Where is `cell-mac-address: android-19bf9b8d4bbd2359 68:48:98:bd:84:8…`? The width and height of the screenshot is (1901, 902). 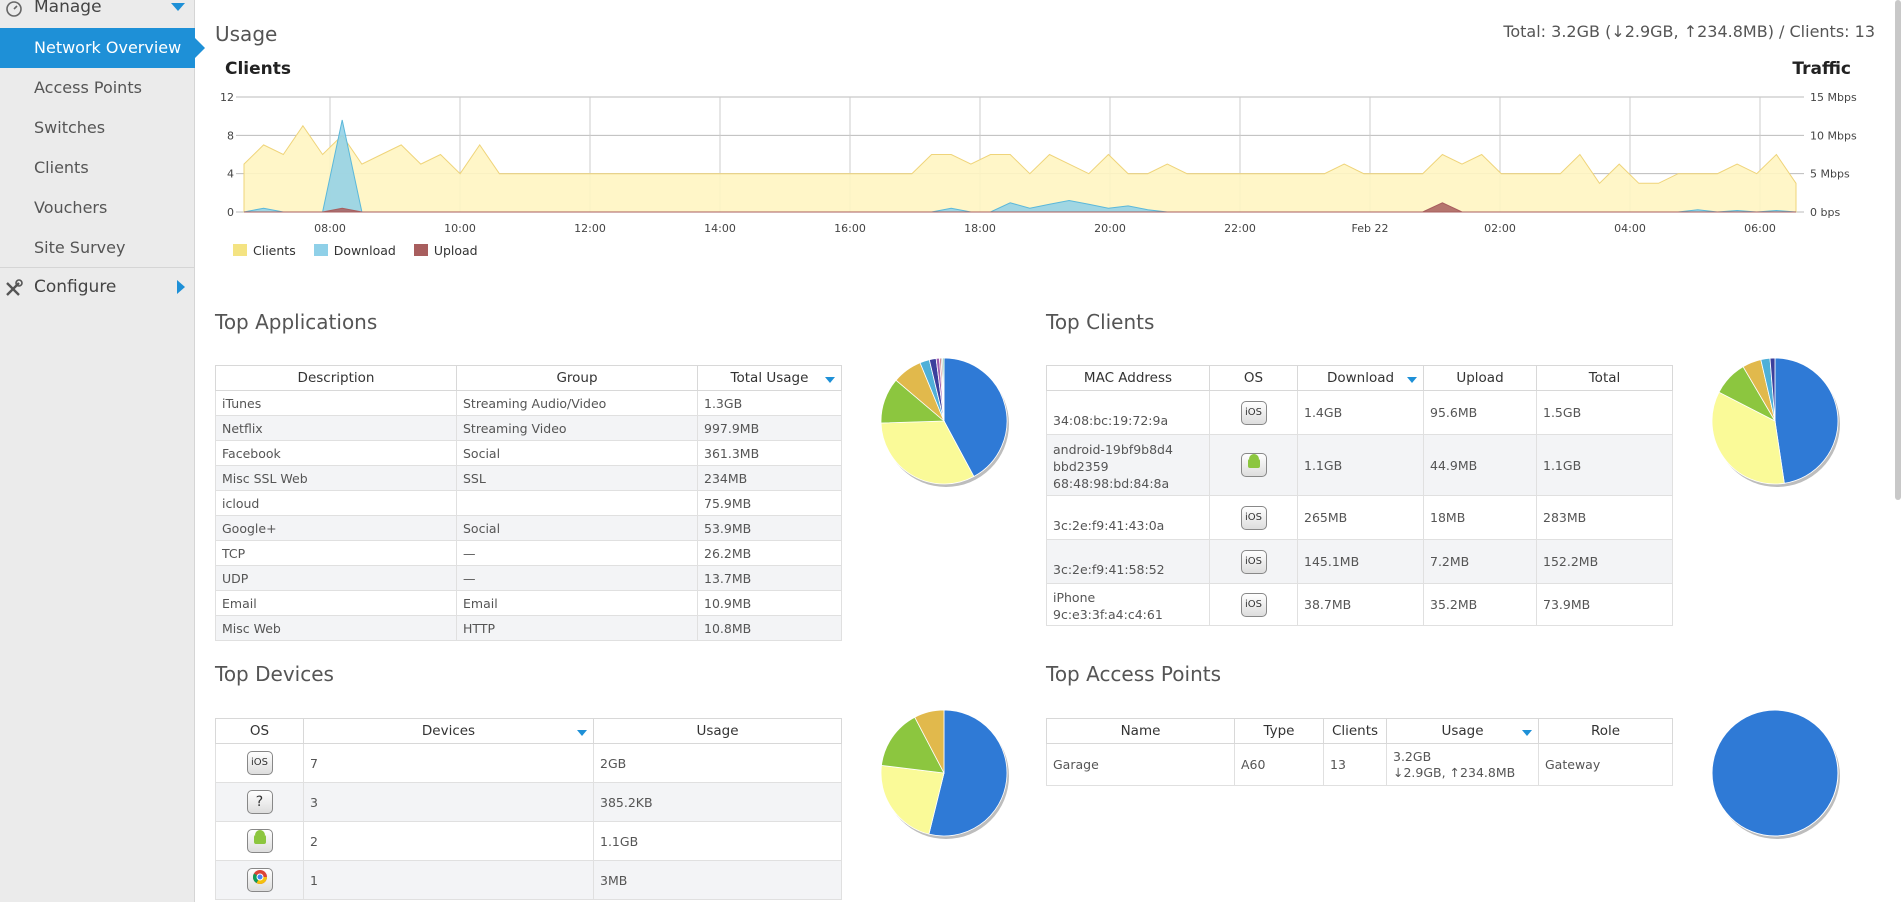
cell-mac-address: android-19bf9b8d4bbd2359 68:48:98:bd:84:8… is located at coordinates (1128, 465).